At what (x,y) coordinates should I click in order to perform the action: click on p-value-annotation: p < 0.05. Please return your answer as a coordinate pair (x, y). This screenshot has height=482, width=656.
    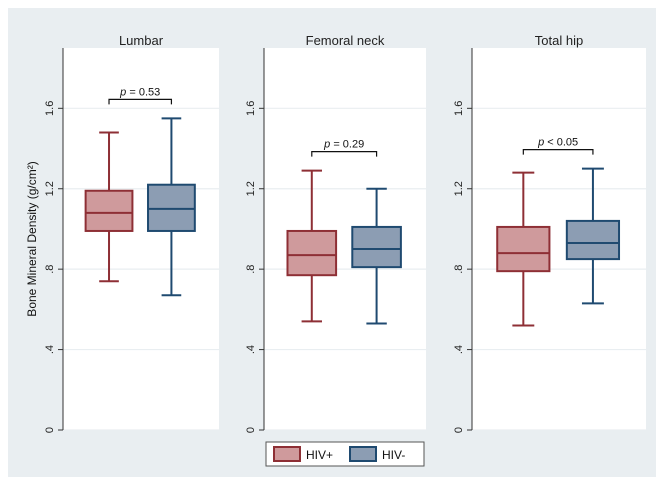
    Looking at the image, I should click on (557, 143).